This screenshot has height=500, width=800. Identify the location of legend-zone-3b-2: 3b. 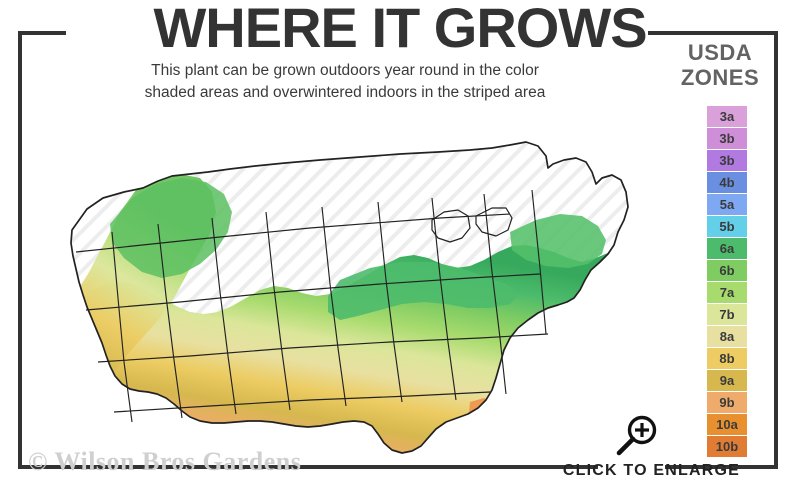
(727, 161).